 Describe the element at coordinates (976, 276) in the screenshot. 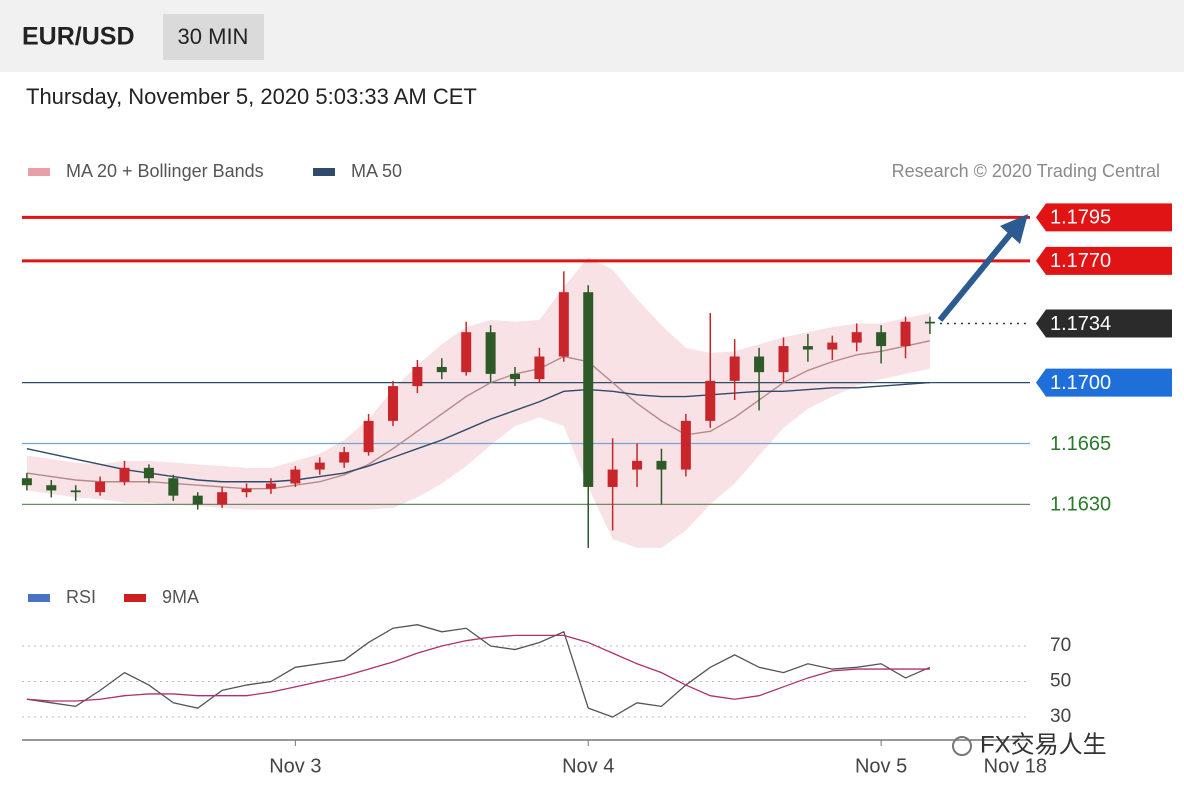

I see `trend-arrow` at that location.